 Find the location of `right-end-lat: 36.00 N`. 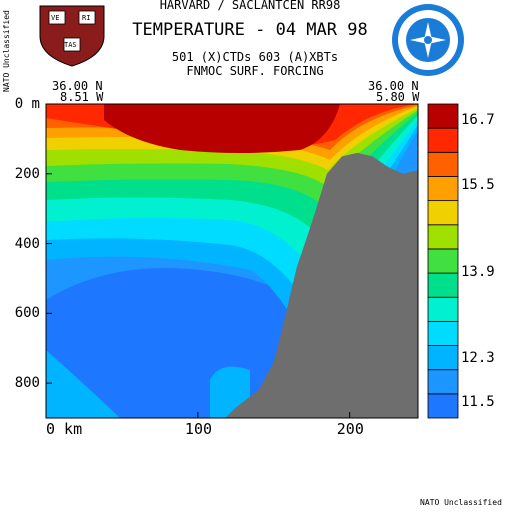

right-end-lat: 36.00 N is located at coordinates (393, 86).